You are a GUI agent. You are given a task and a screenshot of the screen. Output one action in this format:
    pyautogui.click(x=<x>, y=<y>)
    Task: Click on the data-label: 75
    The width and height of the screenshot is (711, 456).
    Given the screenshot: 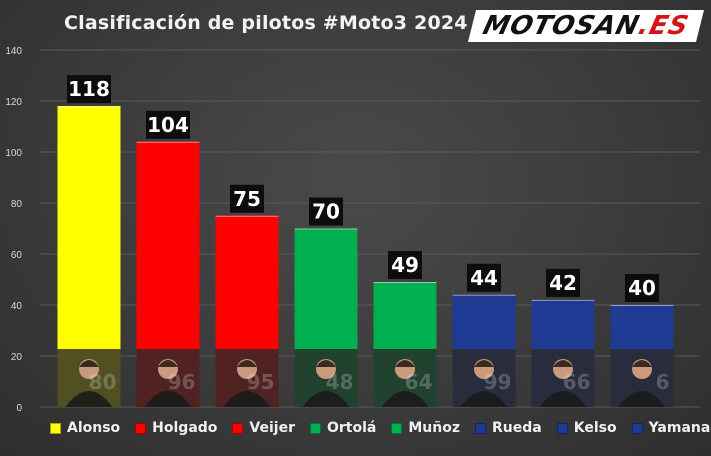 What is the action you would take?
    pyautogui.click(x=247, y=199)
    